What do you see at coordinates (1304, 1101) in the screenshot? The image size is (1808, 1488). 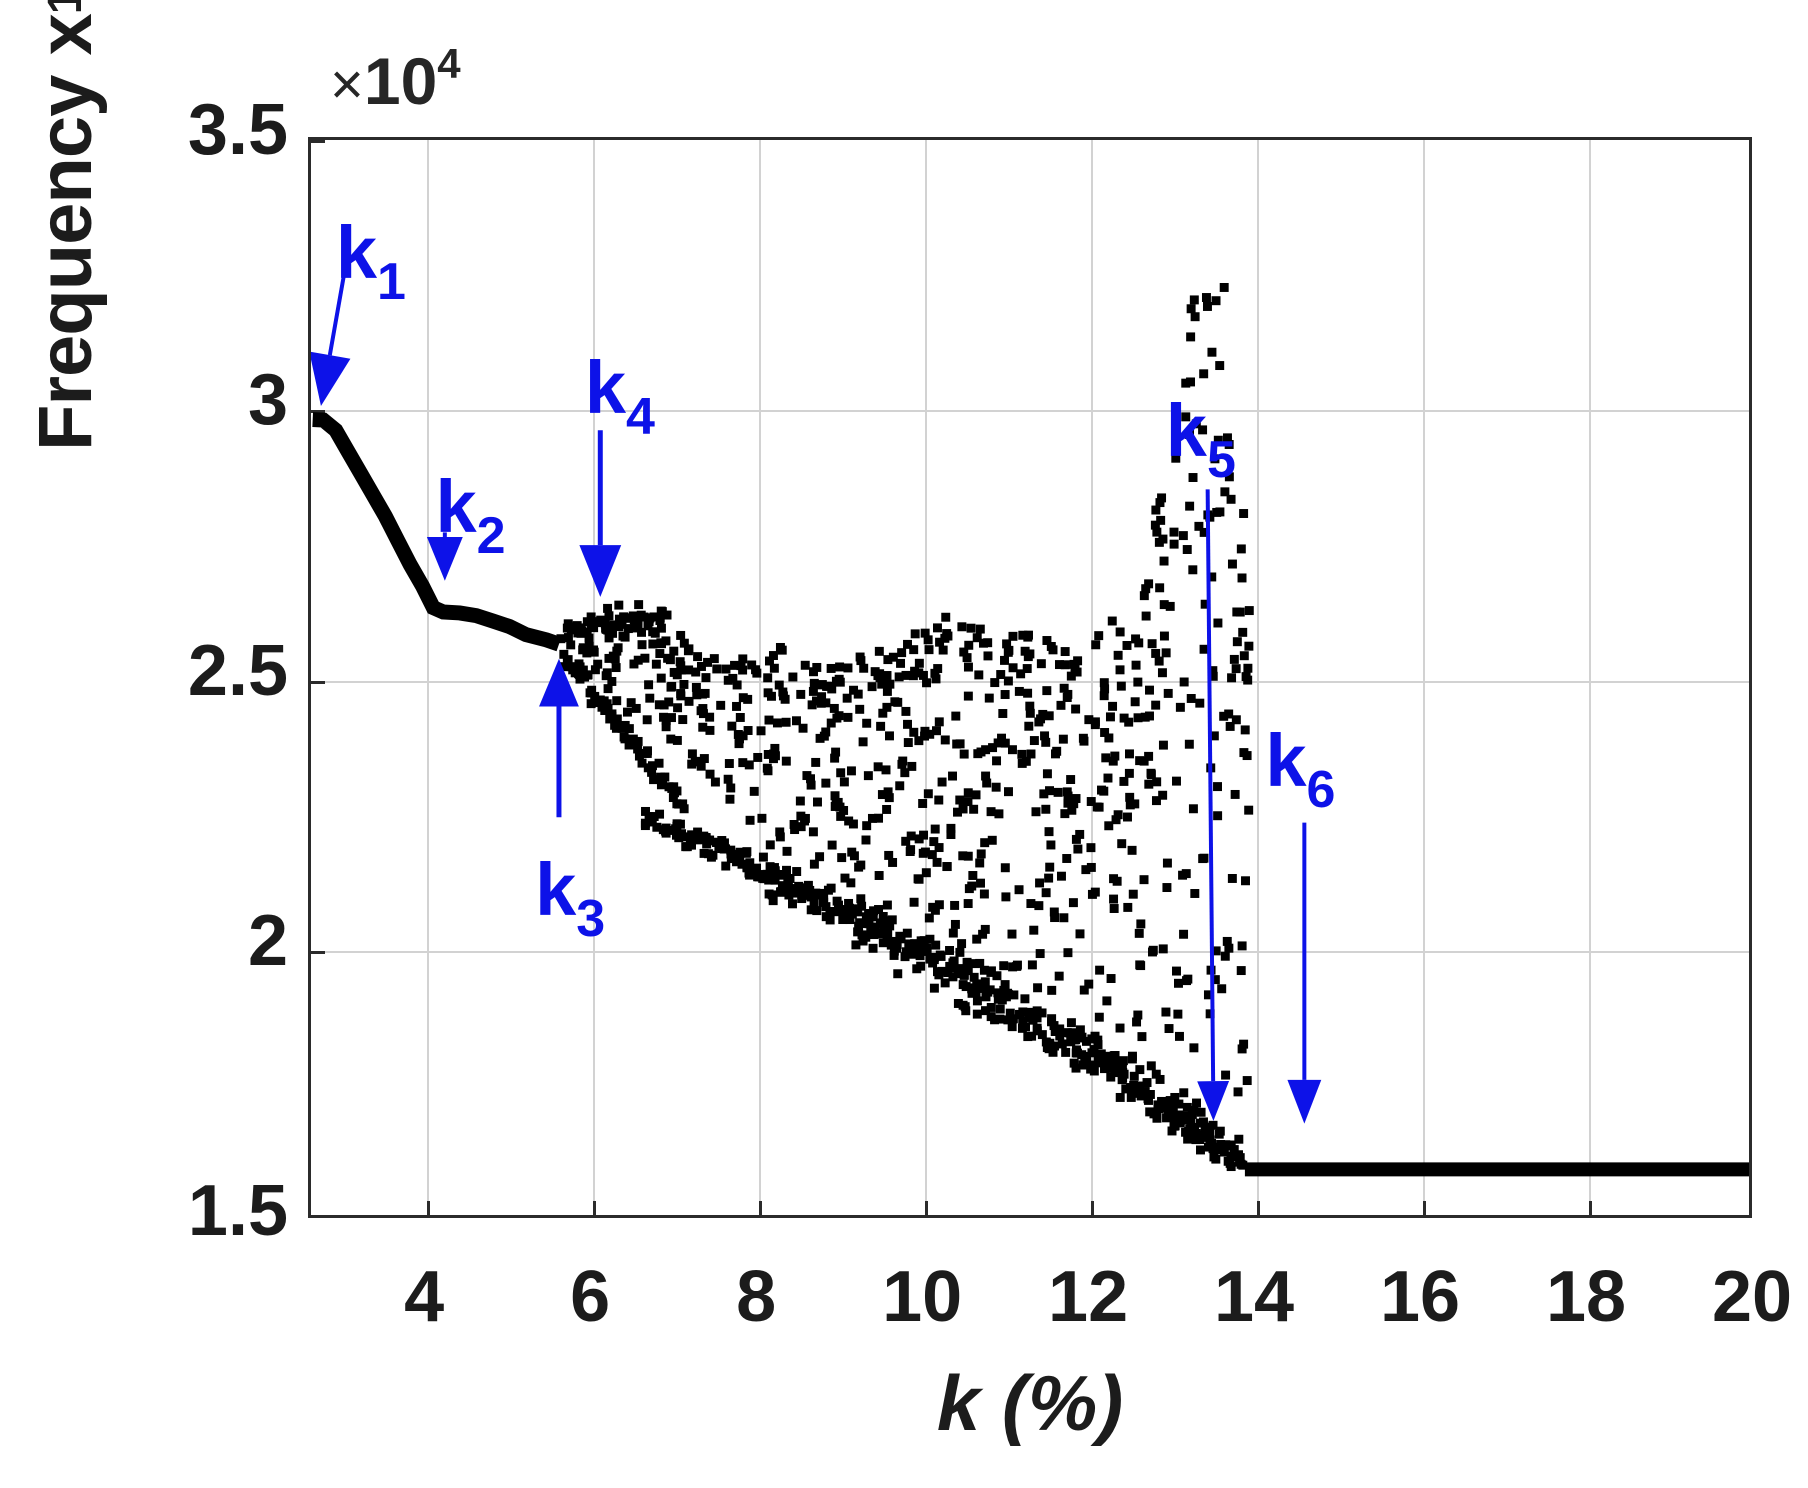 I see `arrow-head-k6` at bounding box center [1304, 1101].